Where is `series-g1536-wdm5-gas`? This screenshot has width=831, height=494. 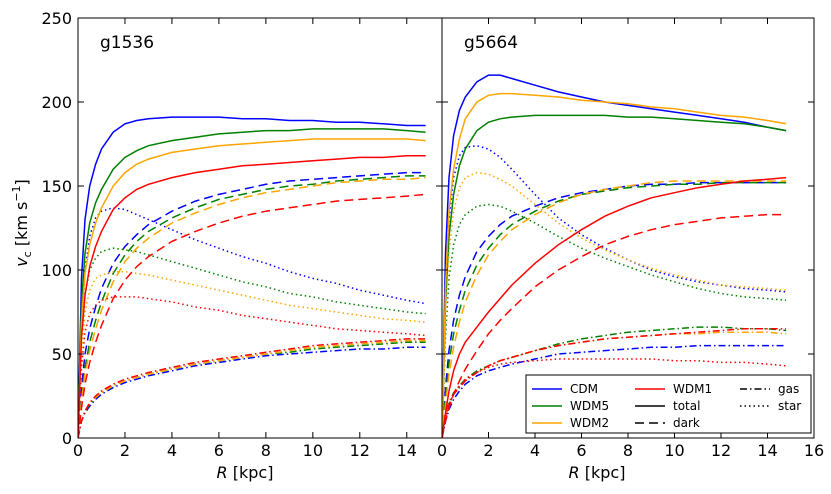 series-g1536-wdm5-gas is located at coordinates (252, 389).